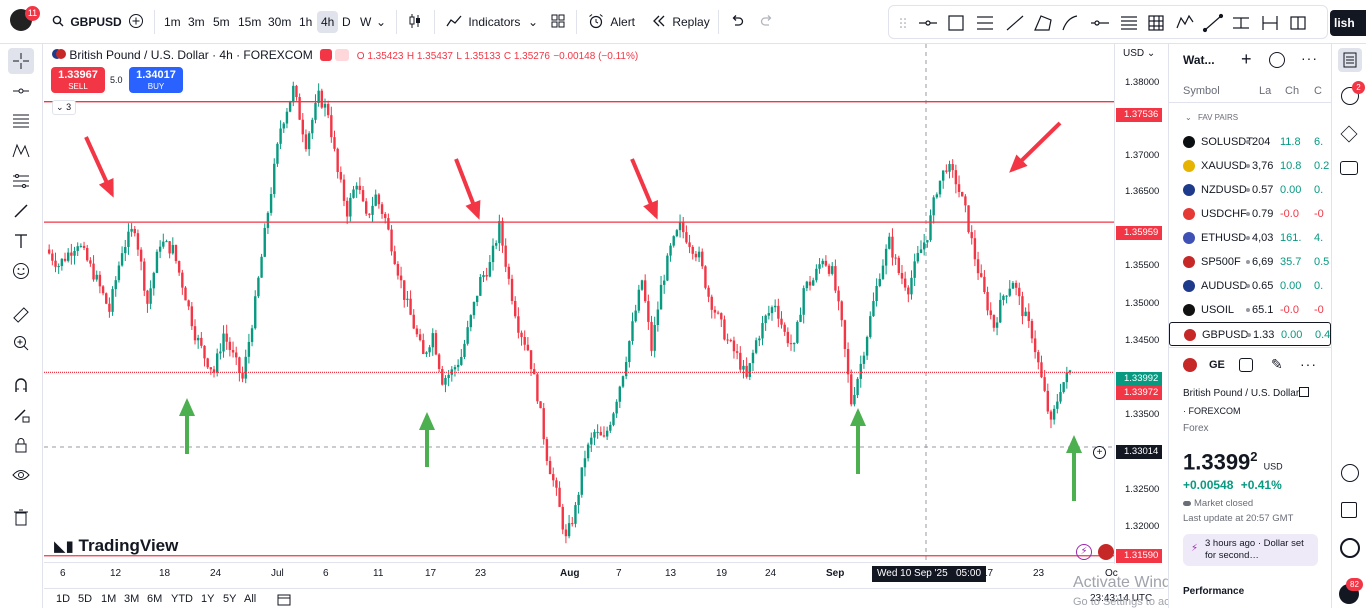  What do you see at coordinates (1043, 23) in the screenshot?
I see `polyline-tool-icon` at bounding box center [1043, 23].